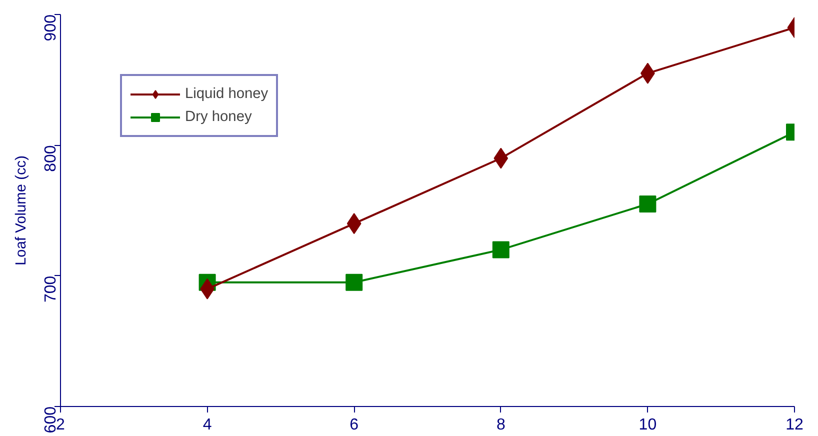  Describe the element at coordinates (795, 425) in the screenshot. I see `x-tick-label: 12` at that location.